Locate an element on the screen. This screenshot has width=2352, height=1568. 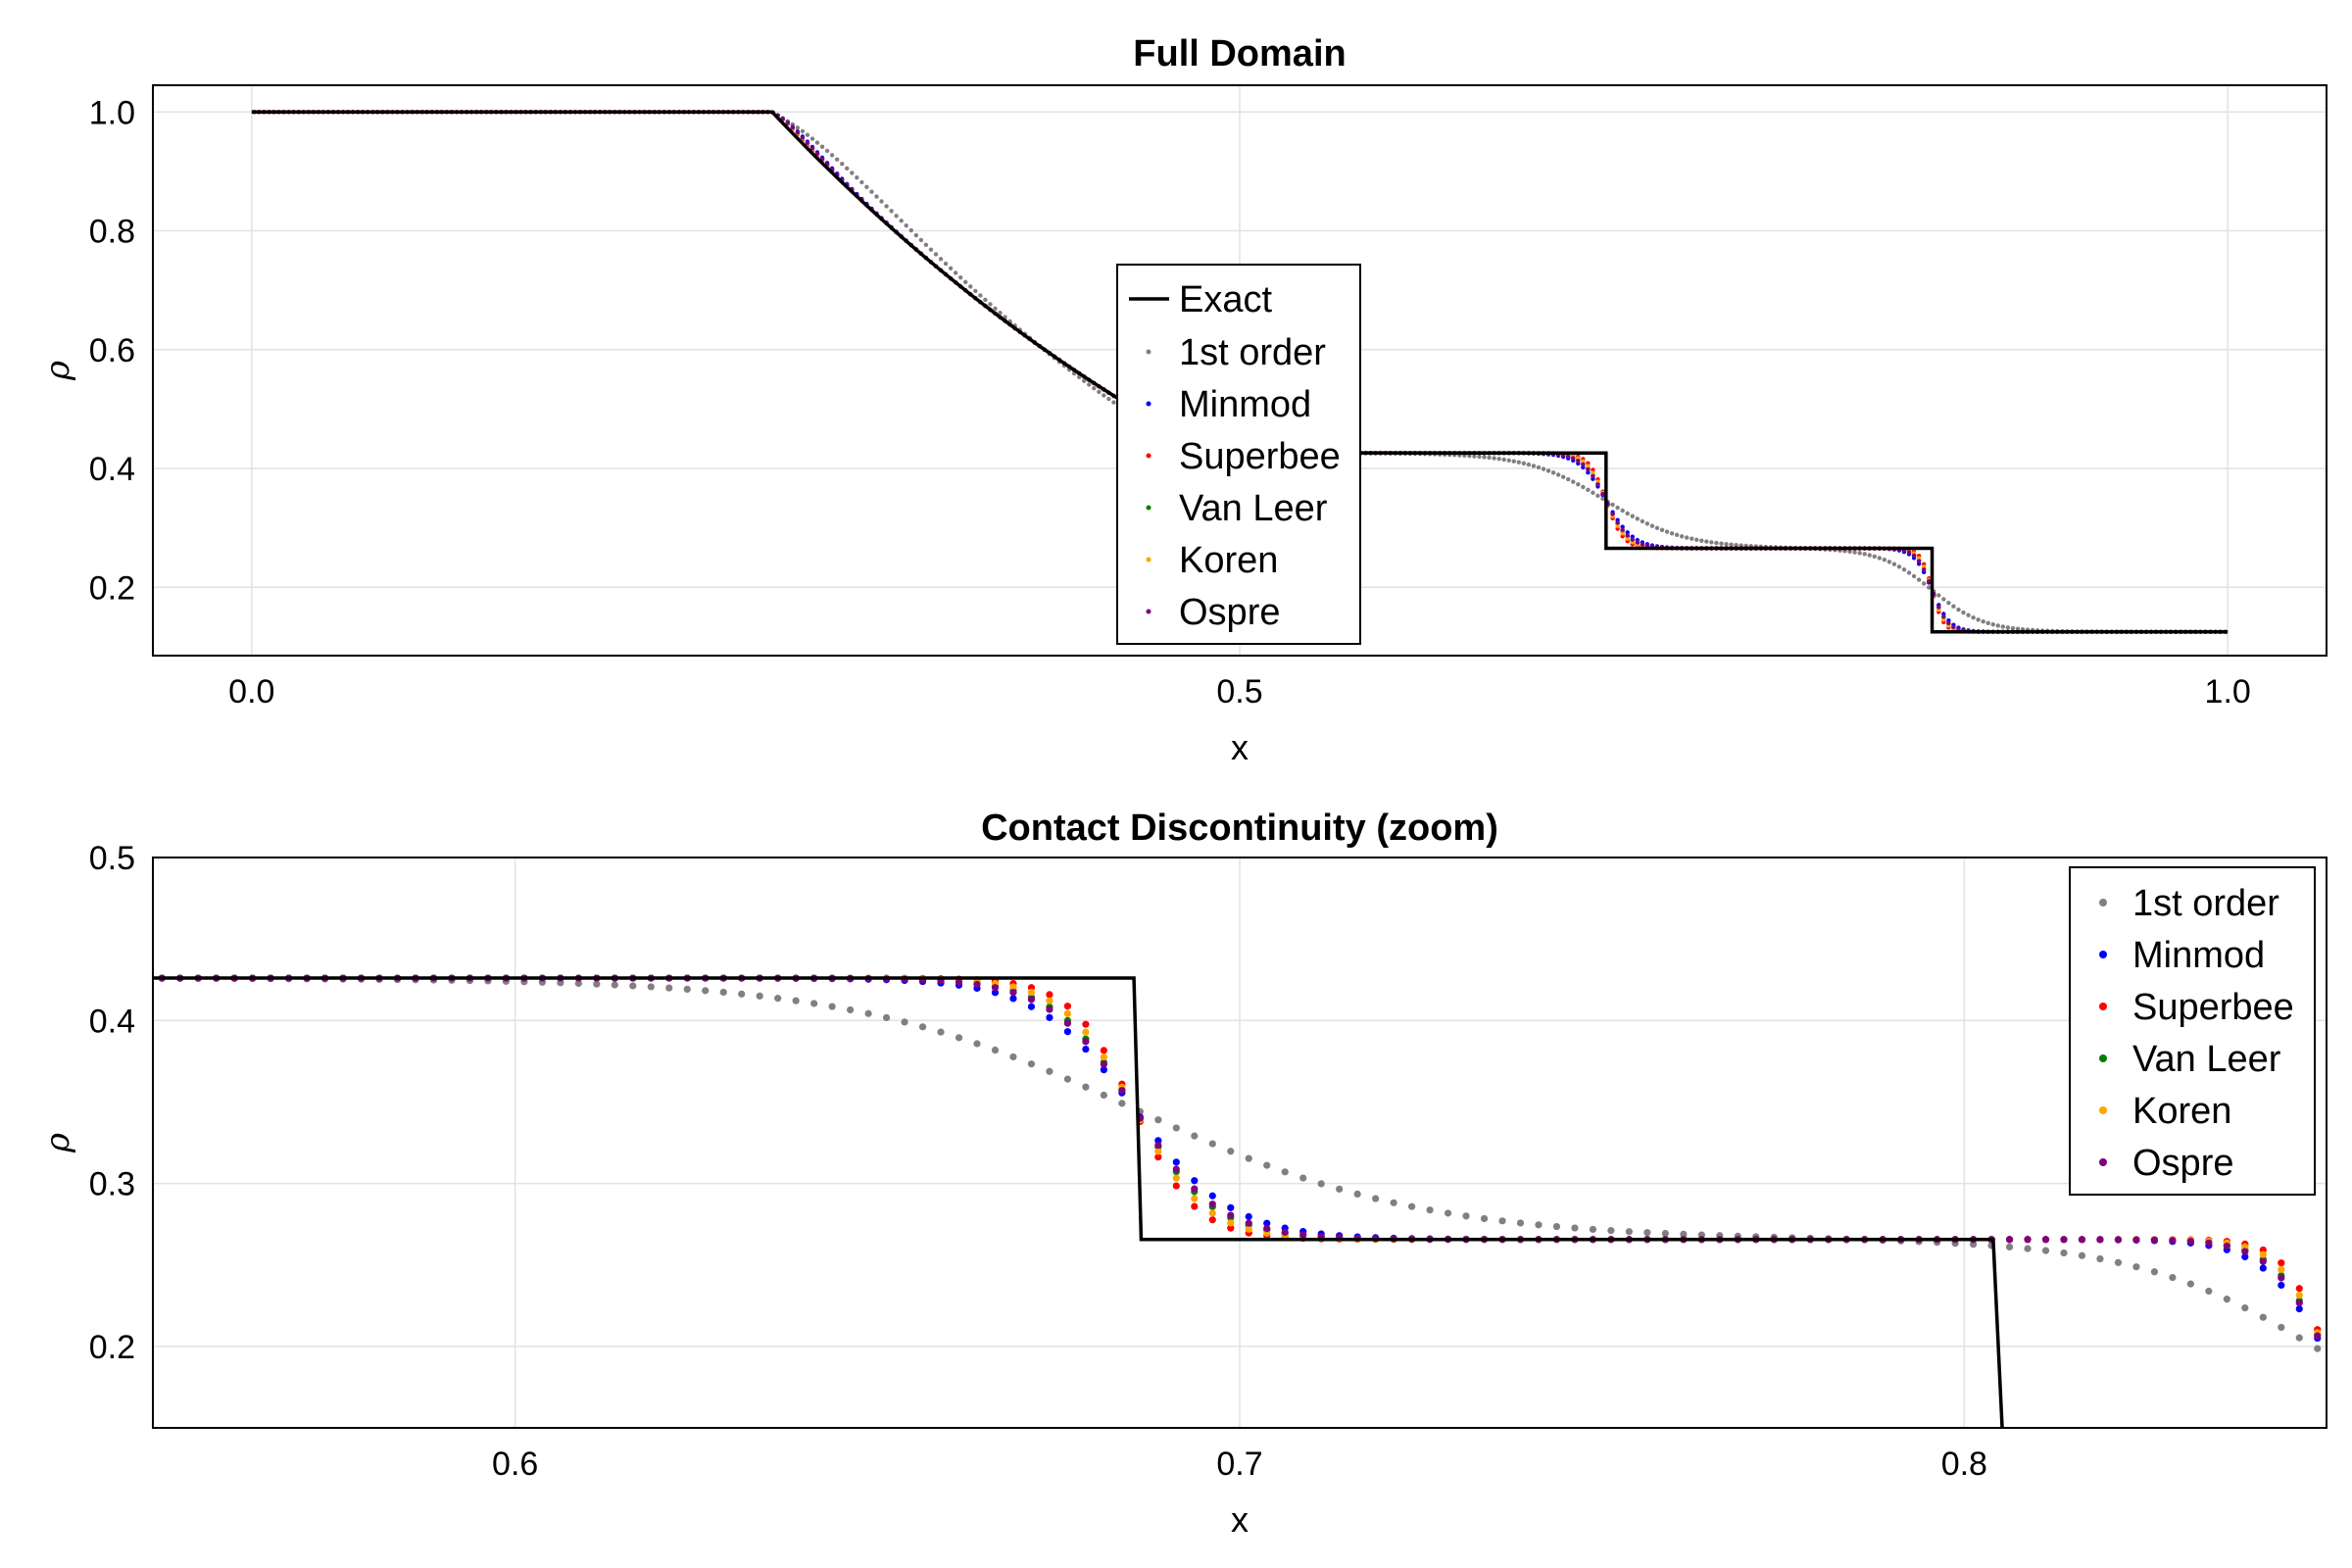
contact-zoom-xtick-label: 0.8 is located at coordinates (1964, 1464).